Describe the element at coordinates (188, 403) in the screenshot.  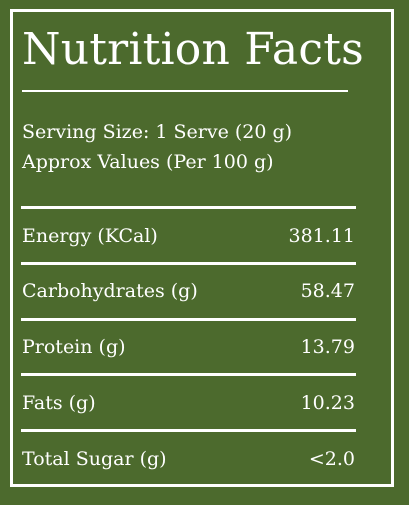
I see `nutrient-row-fats: Fats (g) 10.23` at that location.